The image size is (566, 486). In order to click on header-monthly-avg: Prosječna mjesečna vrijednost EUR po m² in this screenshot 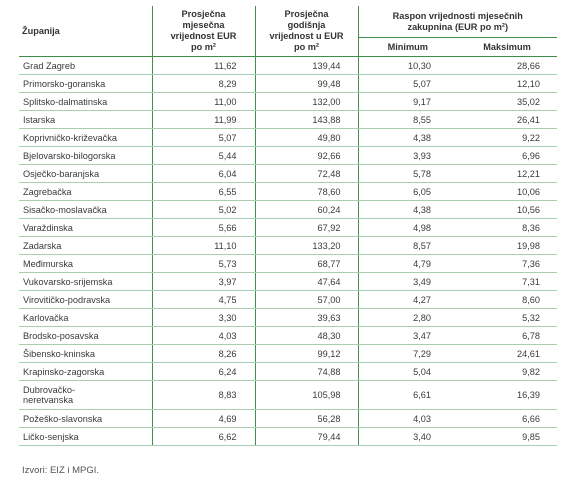, I will do `click(203, 31)`.